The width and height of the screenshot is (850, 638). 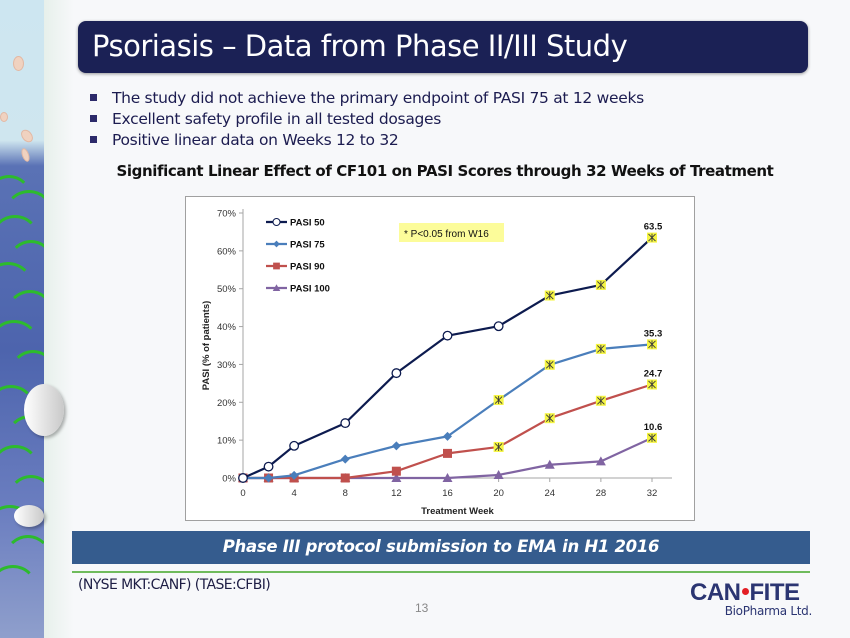 What do you see at coordinates (227, 289) in the screenshot?
I see `y-tick-label: 50%` at bounding box center [227, 289].